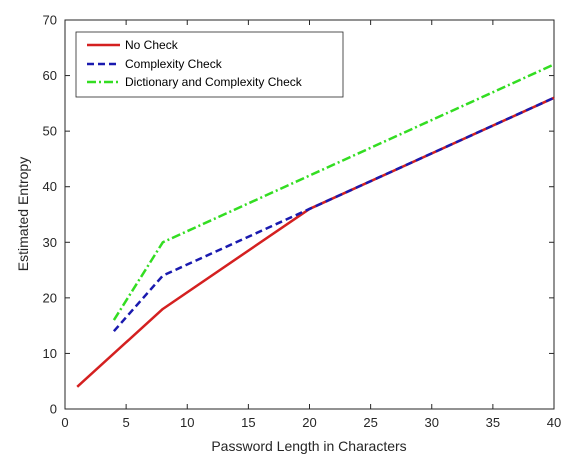 This screenshot has height=457, width=563. Describe the element at coordinates (50, 297) in the screenshot. I see `y-tick-label: 20` at that location.